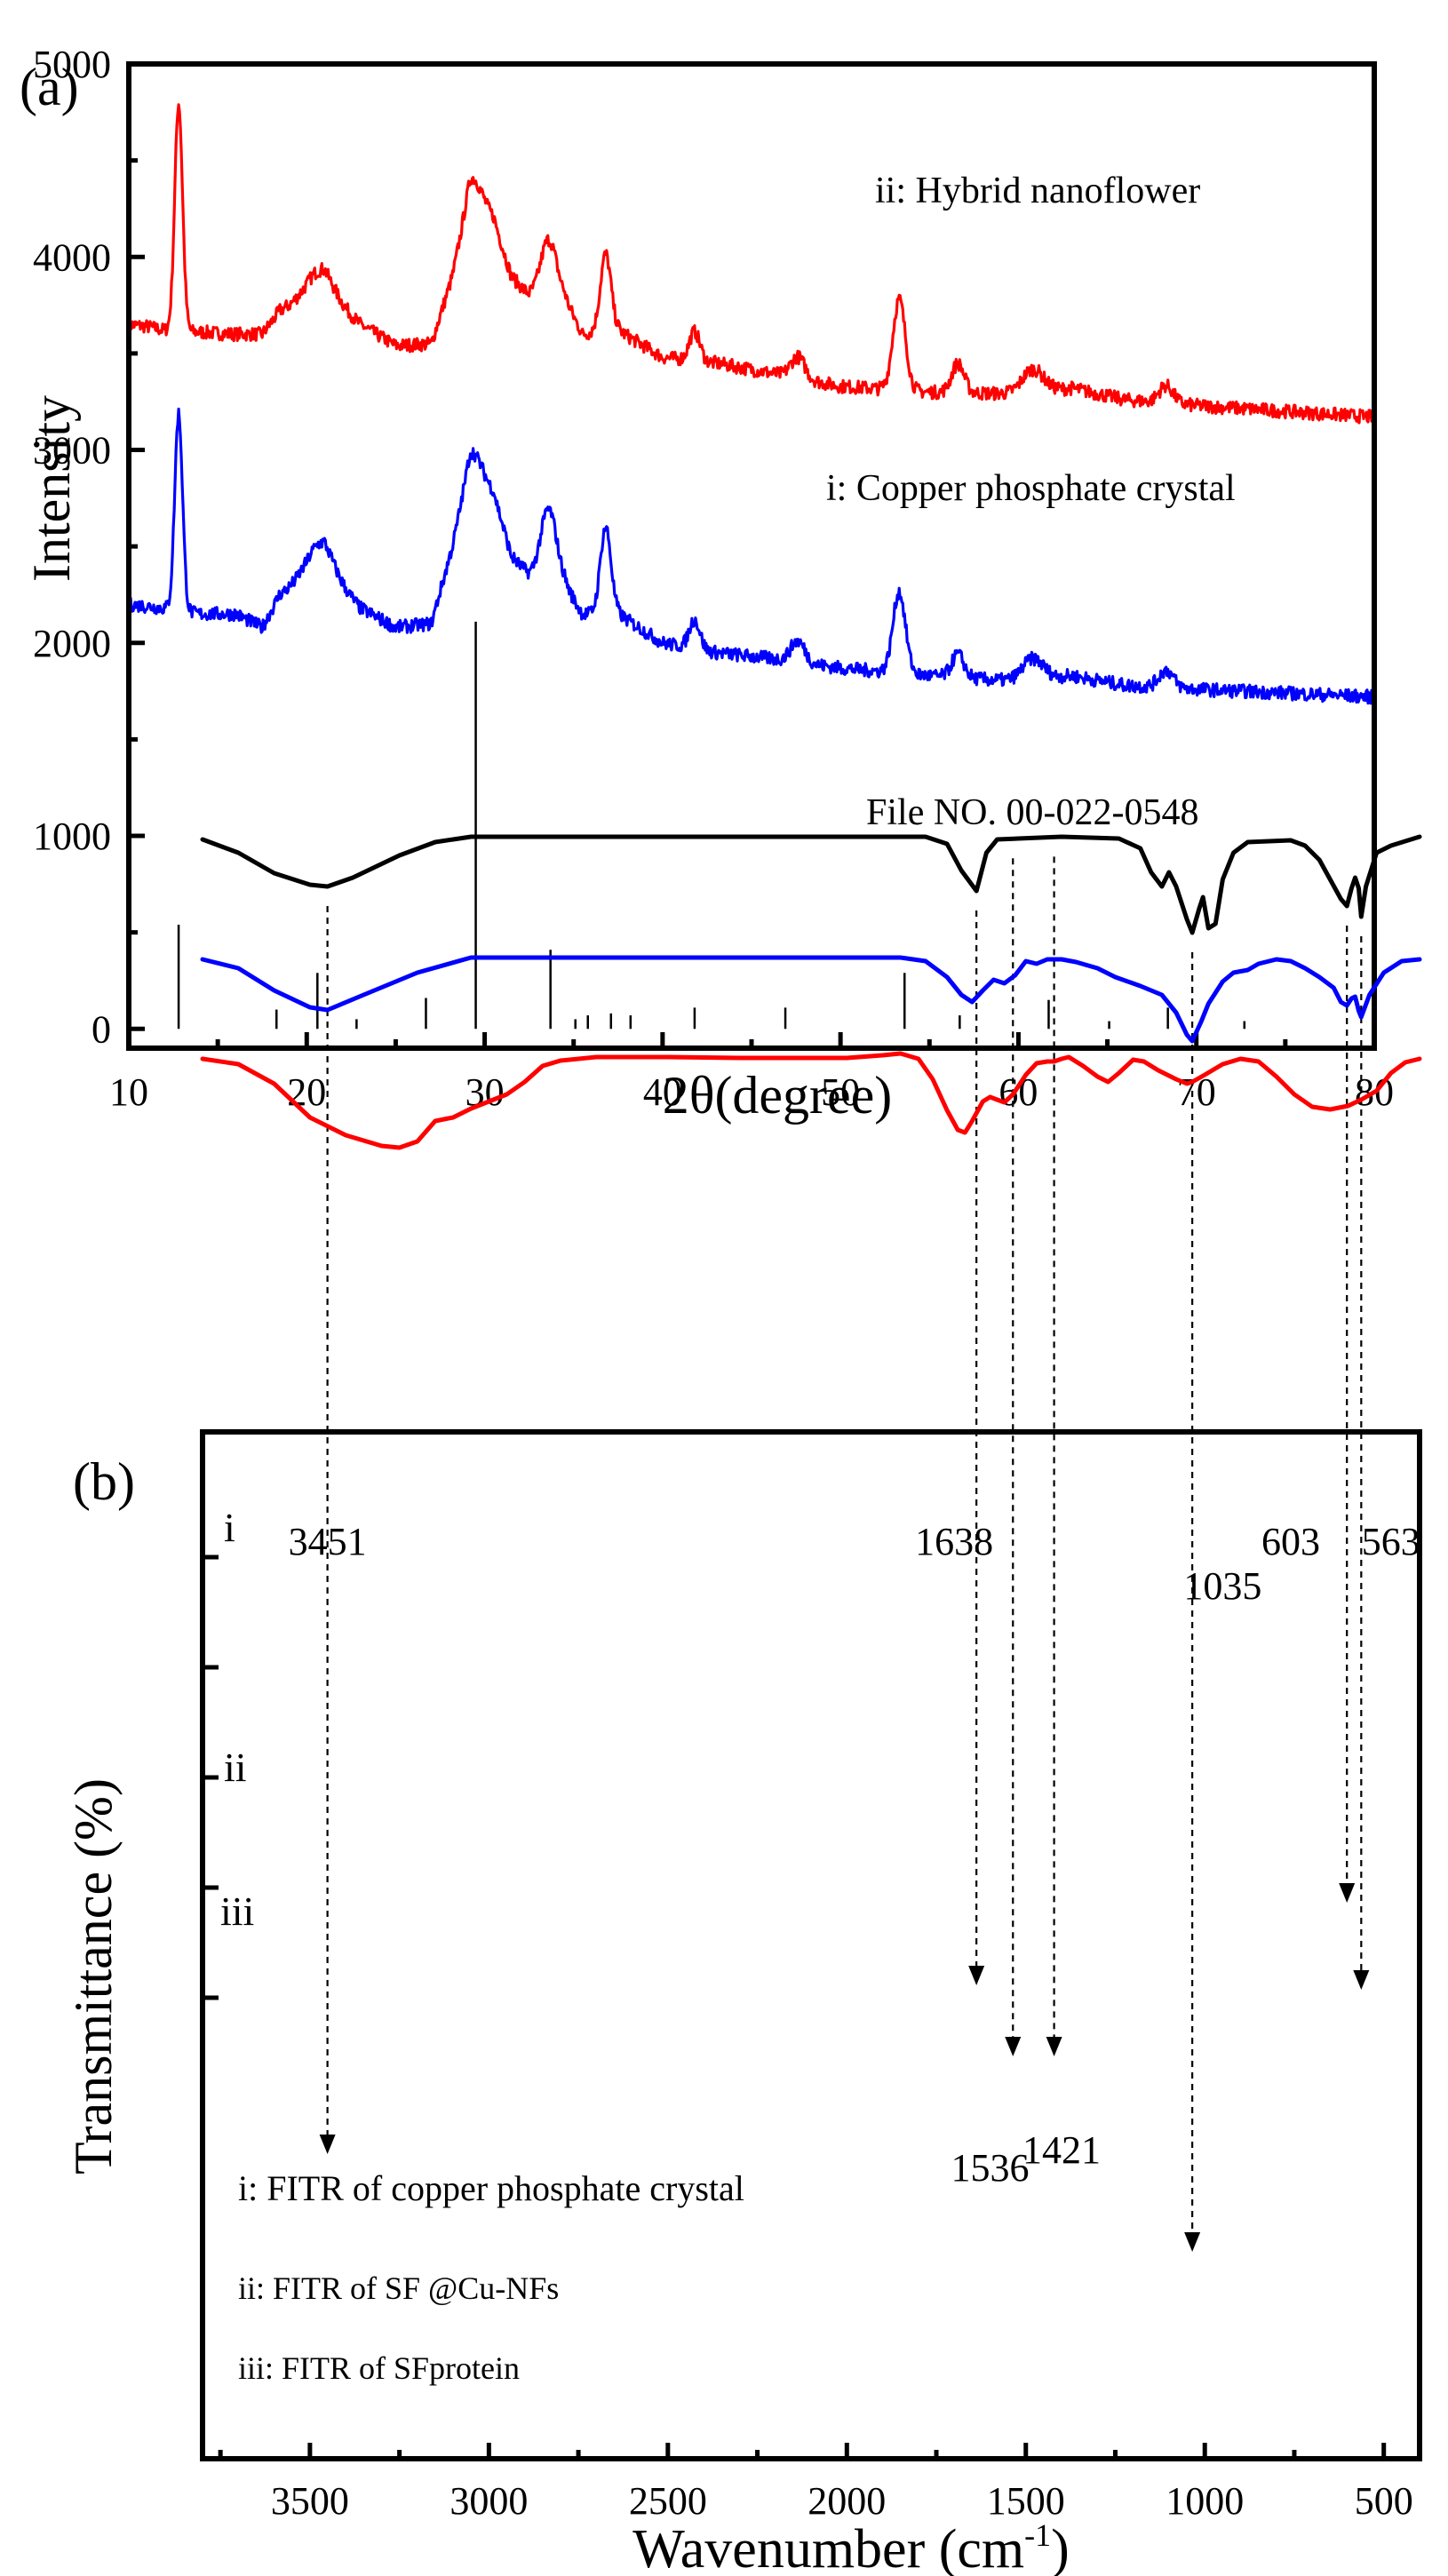 This screenshot has width=1448, height=2576. What do you see at coordinates (1032, 812) in the screenshot?
I see `panel-a-reference-label: File NO. 00-022-0548` at bounding box center [1032, 812].